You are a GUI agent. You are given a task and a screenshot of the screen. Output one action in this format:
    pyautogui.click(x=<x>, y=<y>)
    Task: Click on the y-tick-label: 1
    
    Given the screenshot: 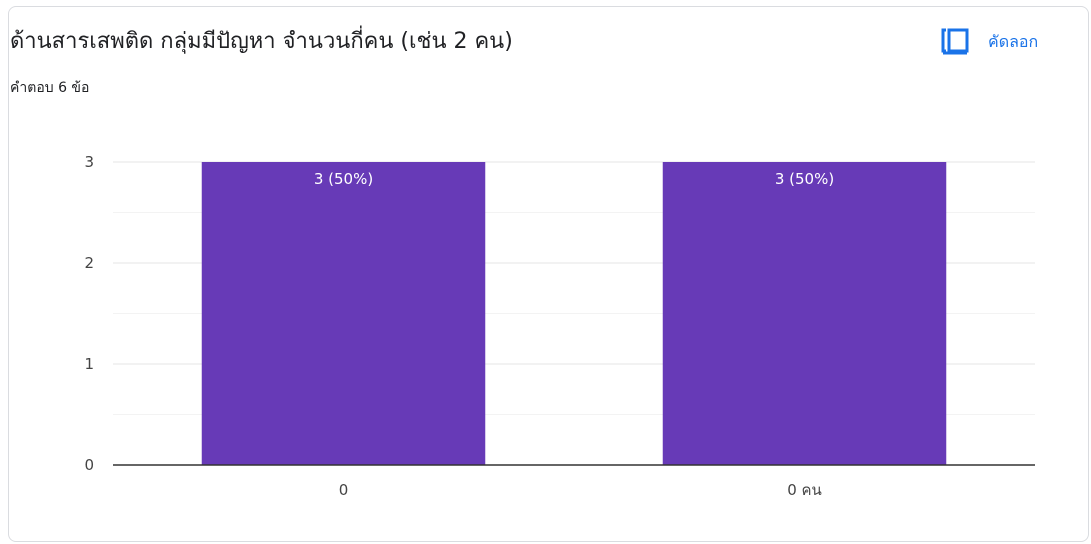 What is the action you would take?
    pyautogui.click(x=89, y=364)
    